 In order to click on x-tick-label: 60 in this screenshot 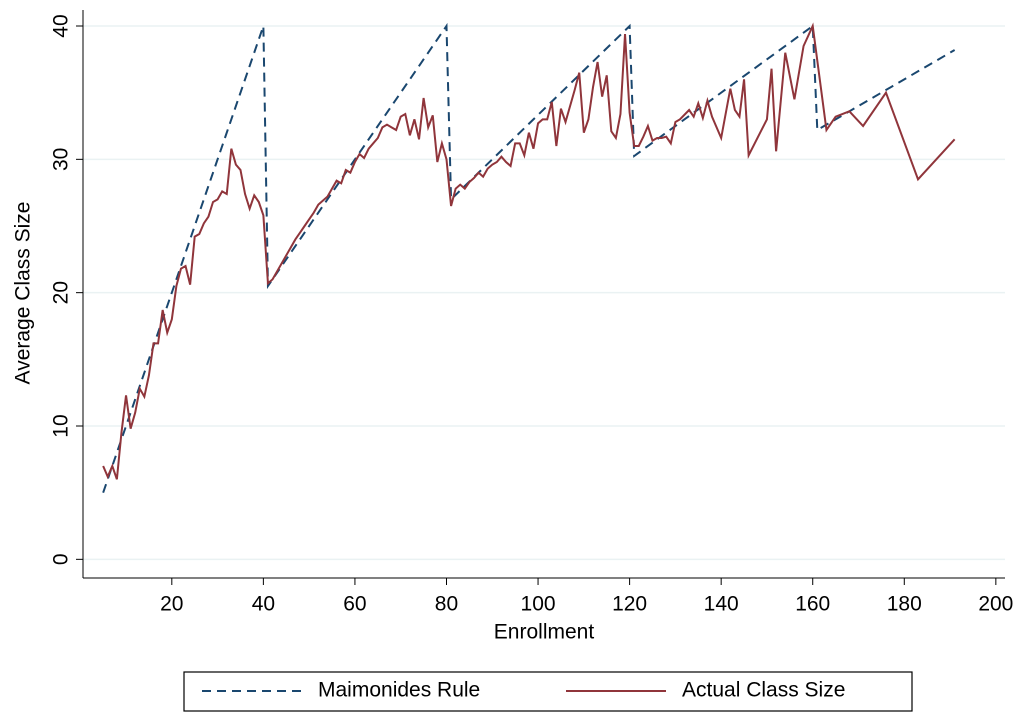, I will do `click(354, 604)`.